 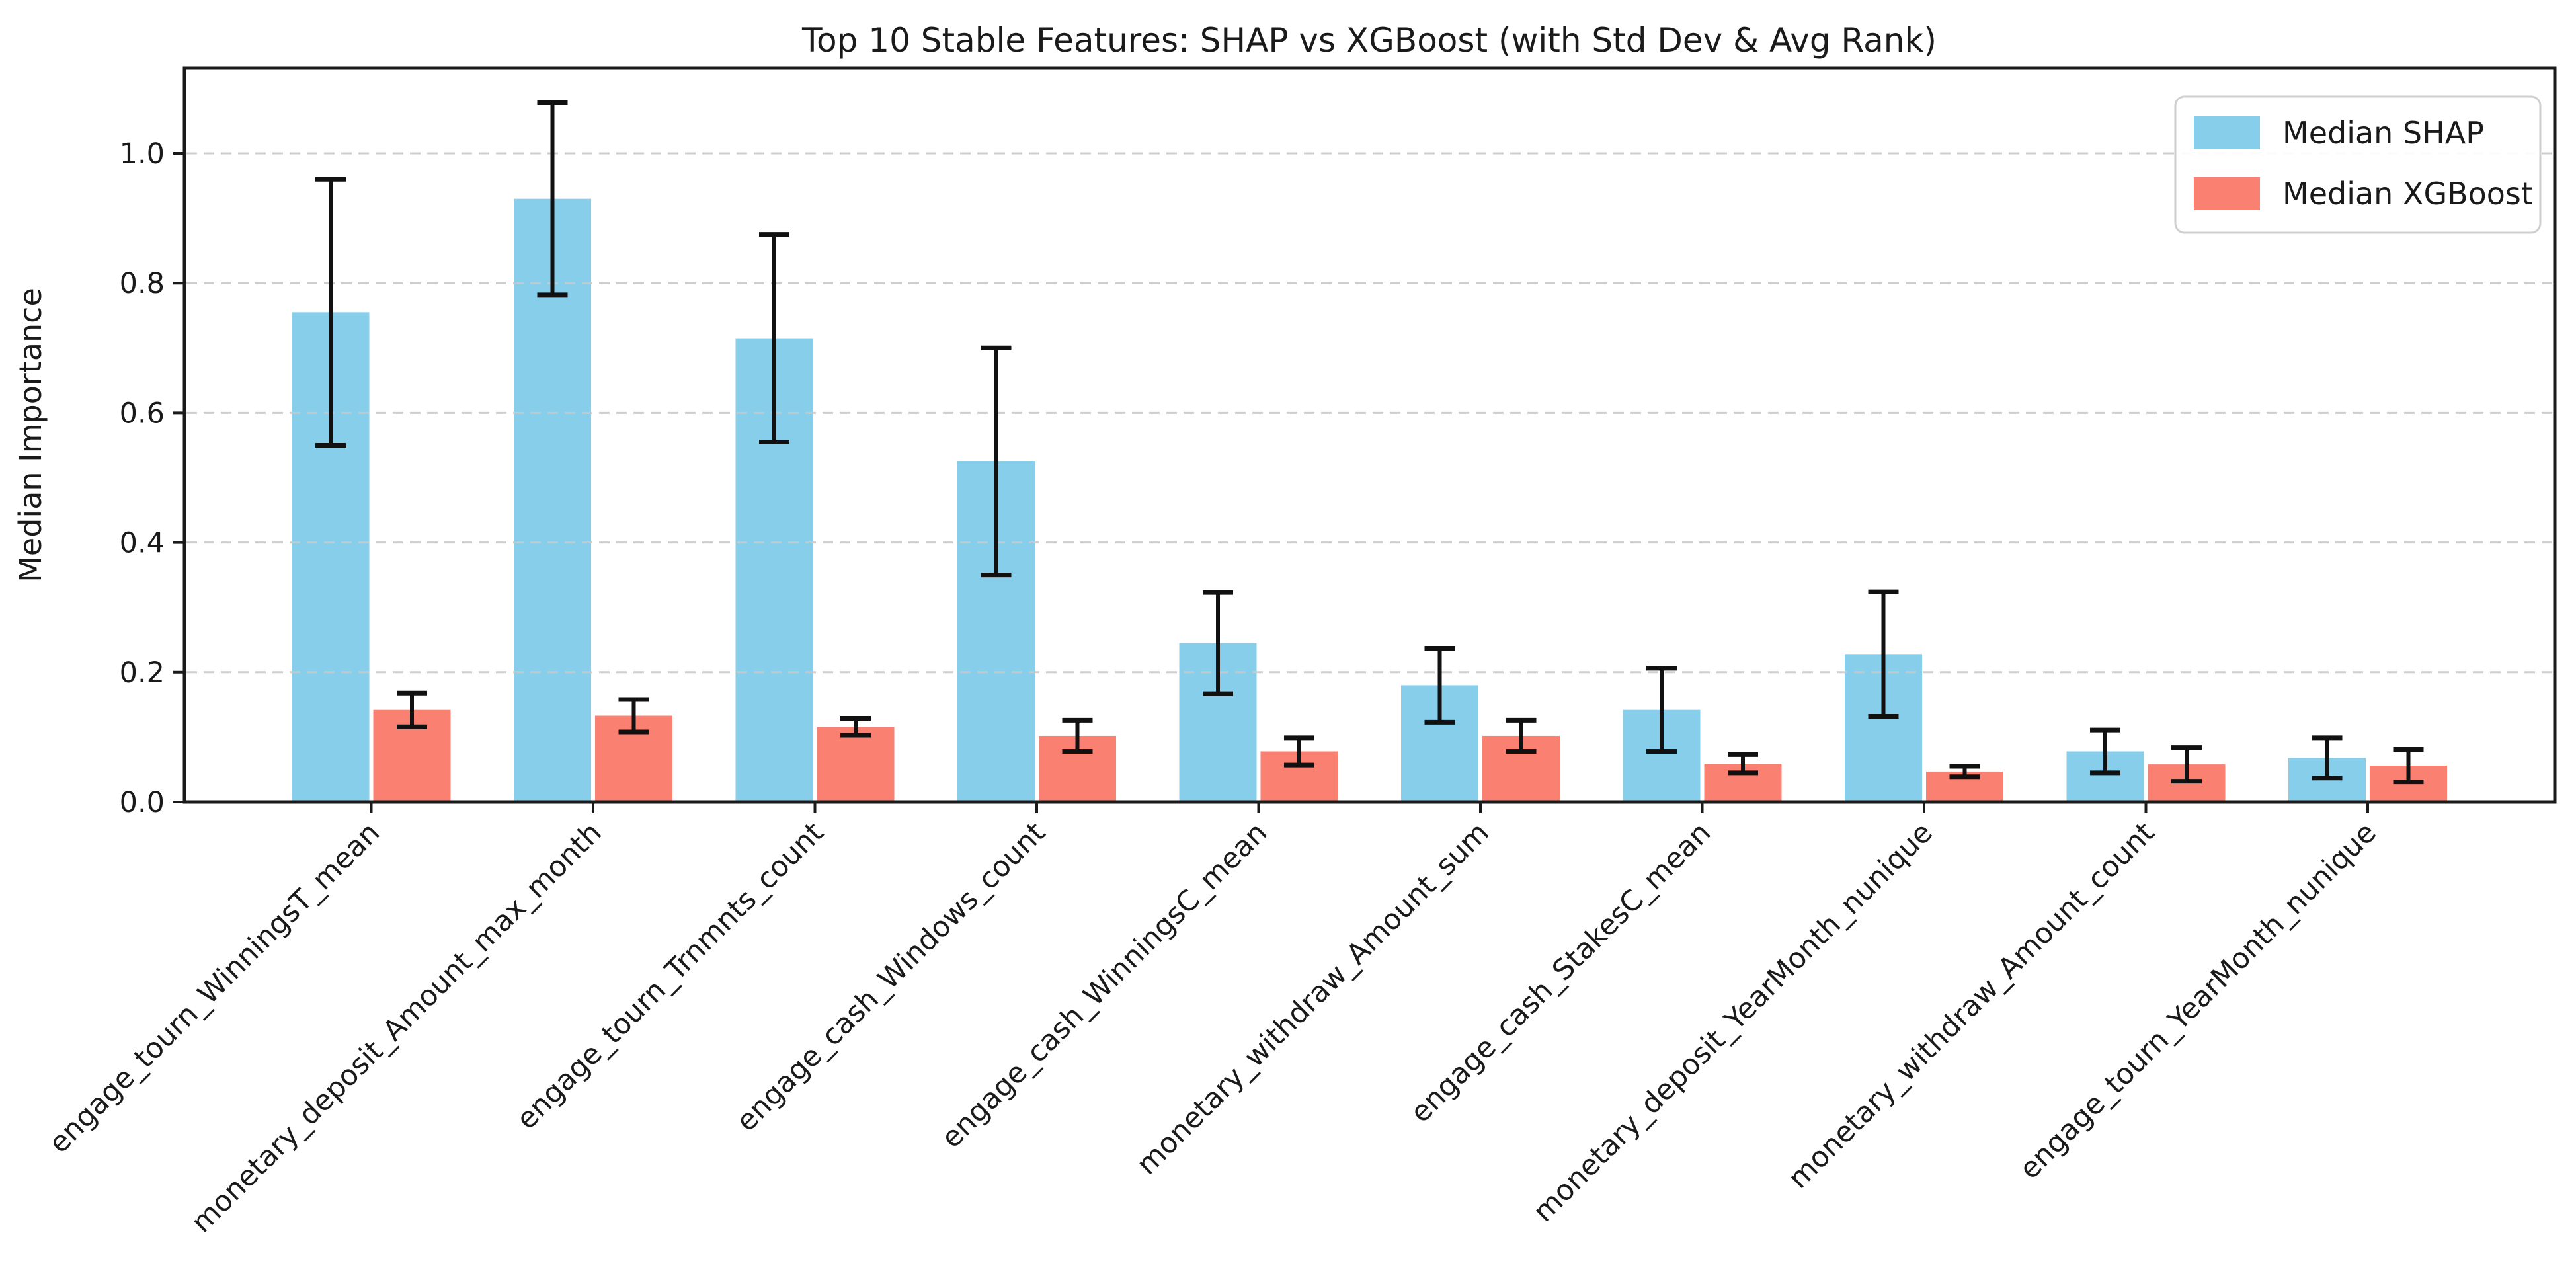 I want to click on legend-label-median-shap: Median SHAP, so click(x=2383, y=133).